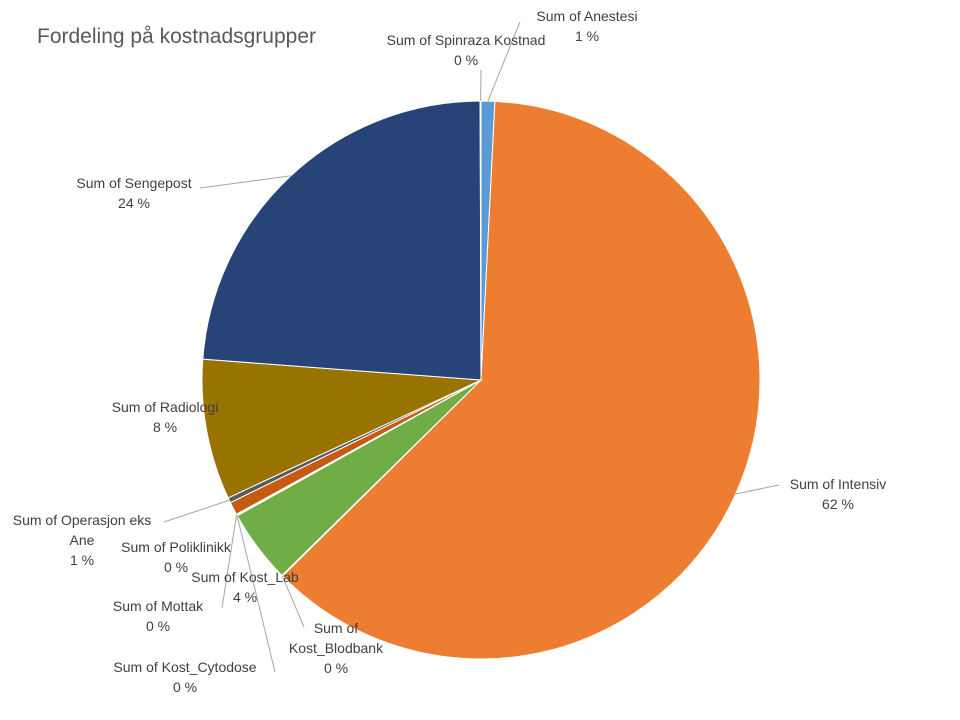 This screenshot has height=720, width=960. I want to click on data-label-name: Sum of Intensiv, so click(838, 484).